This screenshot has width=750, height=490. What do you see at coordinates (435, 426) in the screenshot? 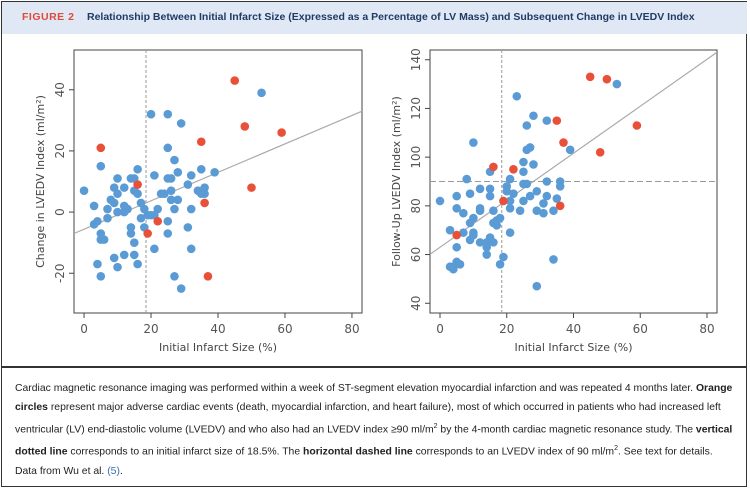
I see `caption-superscript: 2` at bounding box center [435, 426].